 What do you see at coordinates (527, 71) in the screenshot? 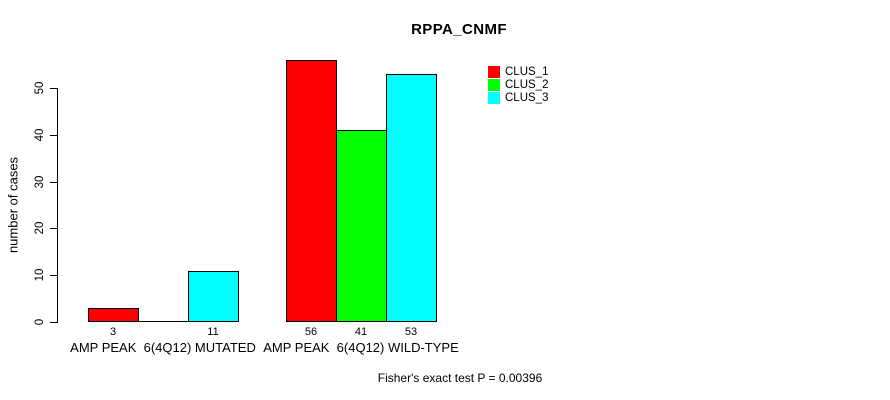
I see `legend-label: CLUS_1` at bounding box center [527, 71].